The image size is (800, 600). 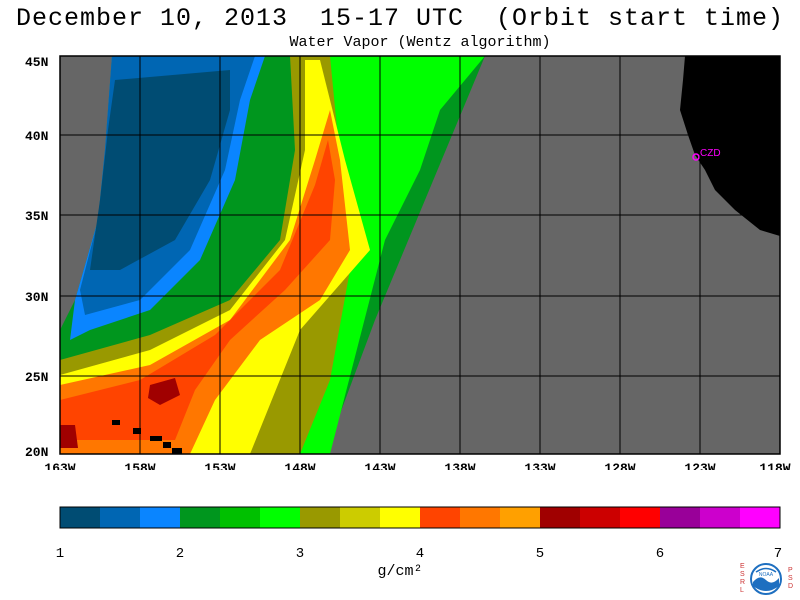 I want to click on lon-label: 118W, so click(x=774, y=465).